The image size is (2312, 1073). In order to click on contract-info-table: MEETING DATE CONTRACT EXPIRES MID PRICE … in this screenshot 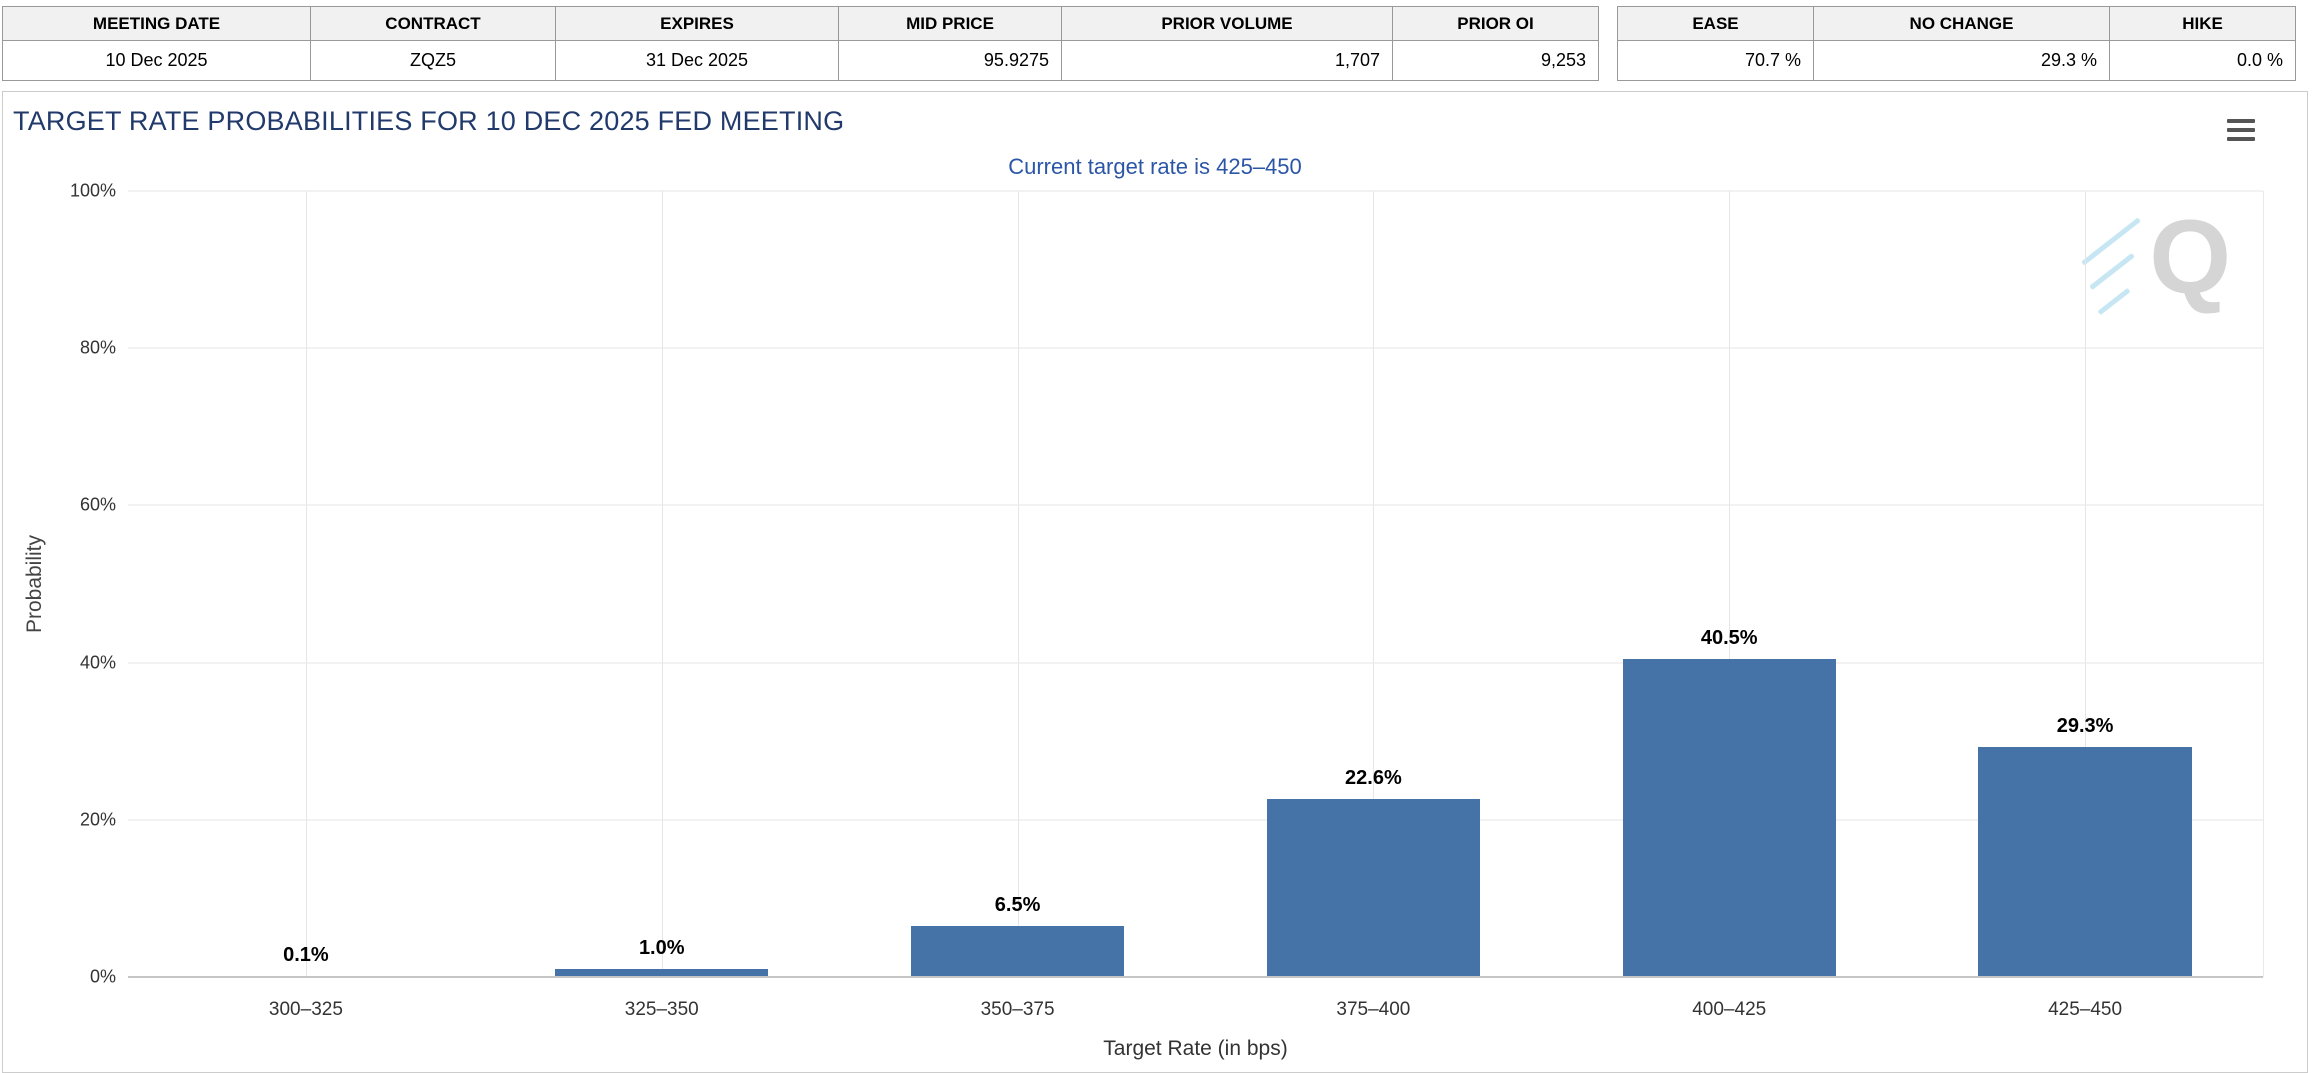, I will do `click(800, 43)`.